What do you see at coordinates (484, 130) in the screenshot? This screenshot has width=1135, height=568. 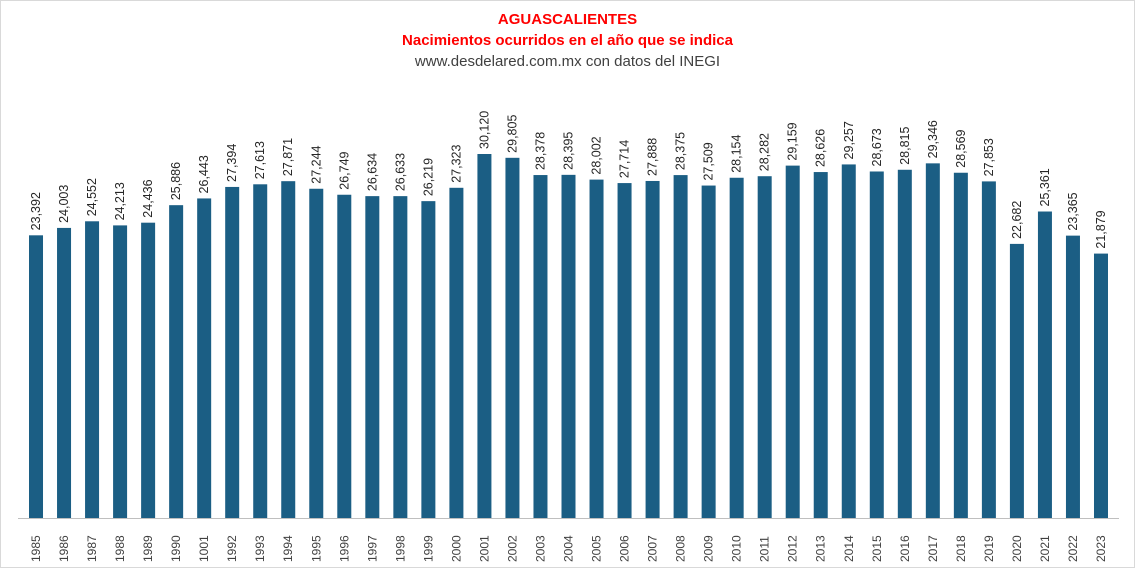 I see `value-label-2001: 30,120` at bounding box center [484, 130].